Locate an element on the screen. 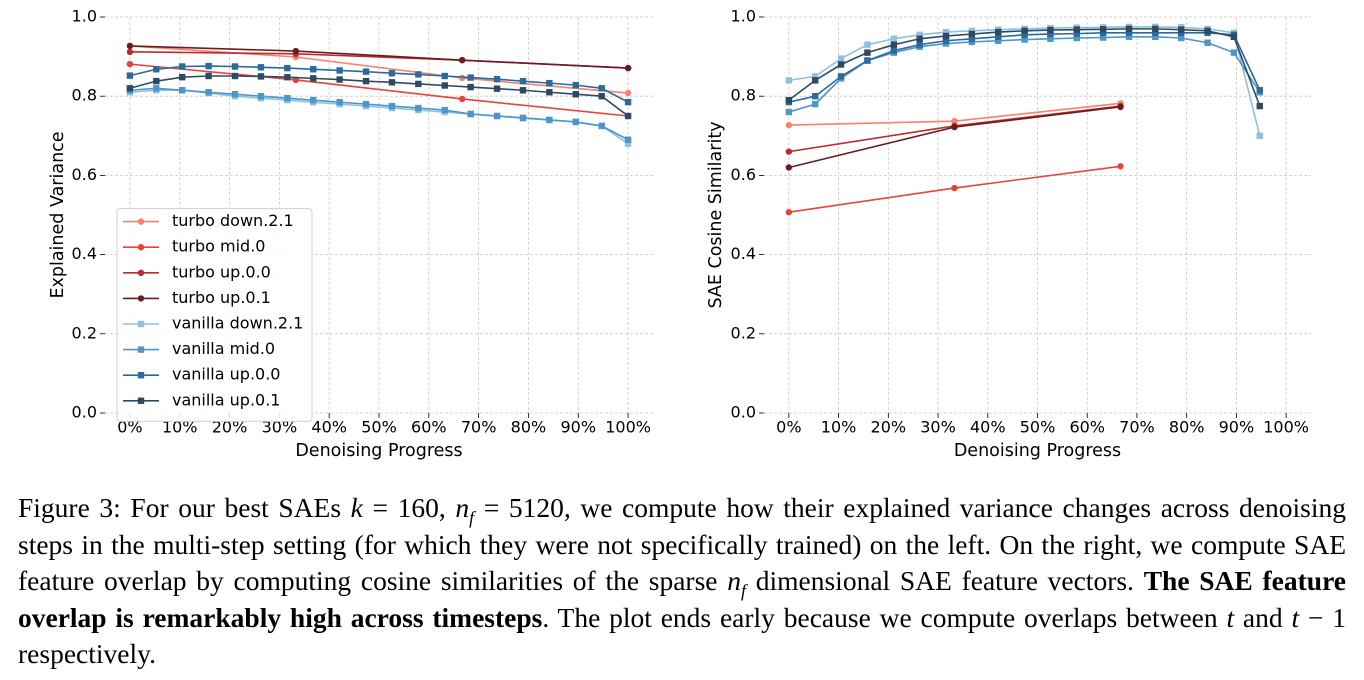 Image resolution: width=1364 pixels, height=680 pixels. legend-box is located at coordinates (214, 315).